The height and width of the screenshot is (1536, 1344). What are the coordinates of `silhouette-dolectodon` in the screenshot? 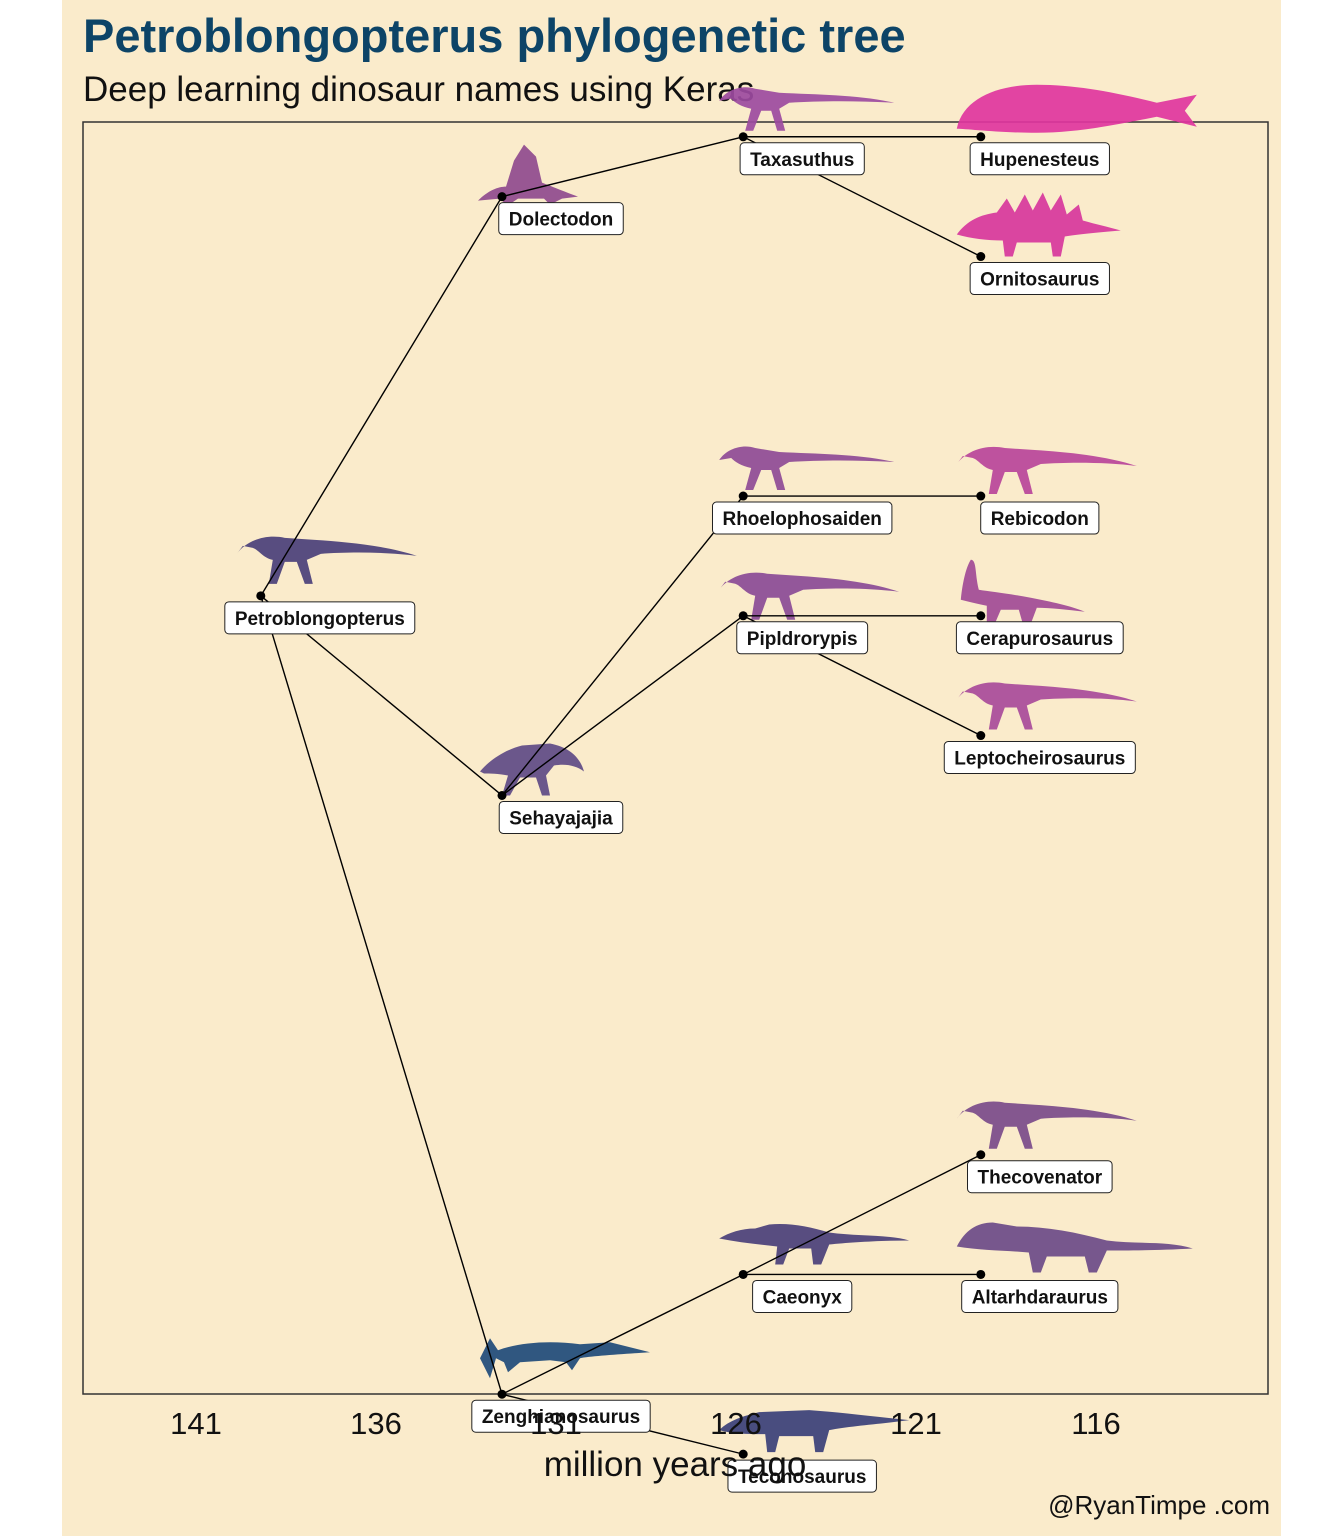 It's located at (528, 173).